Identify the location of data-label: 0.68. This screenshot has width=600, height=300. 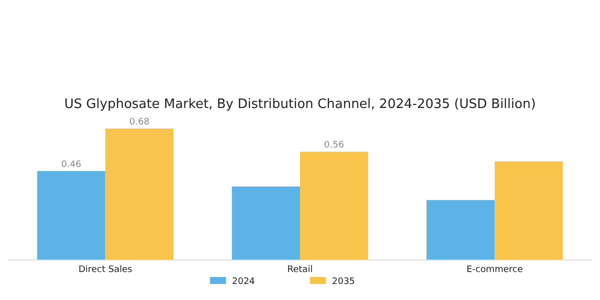
(139, 123).